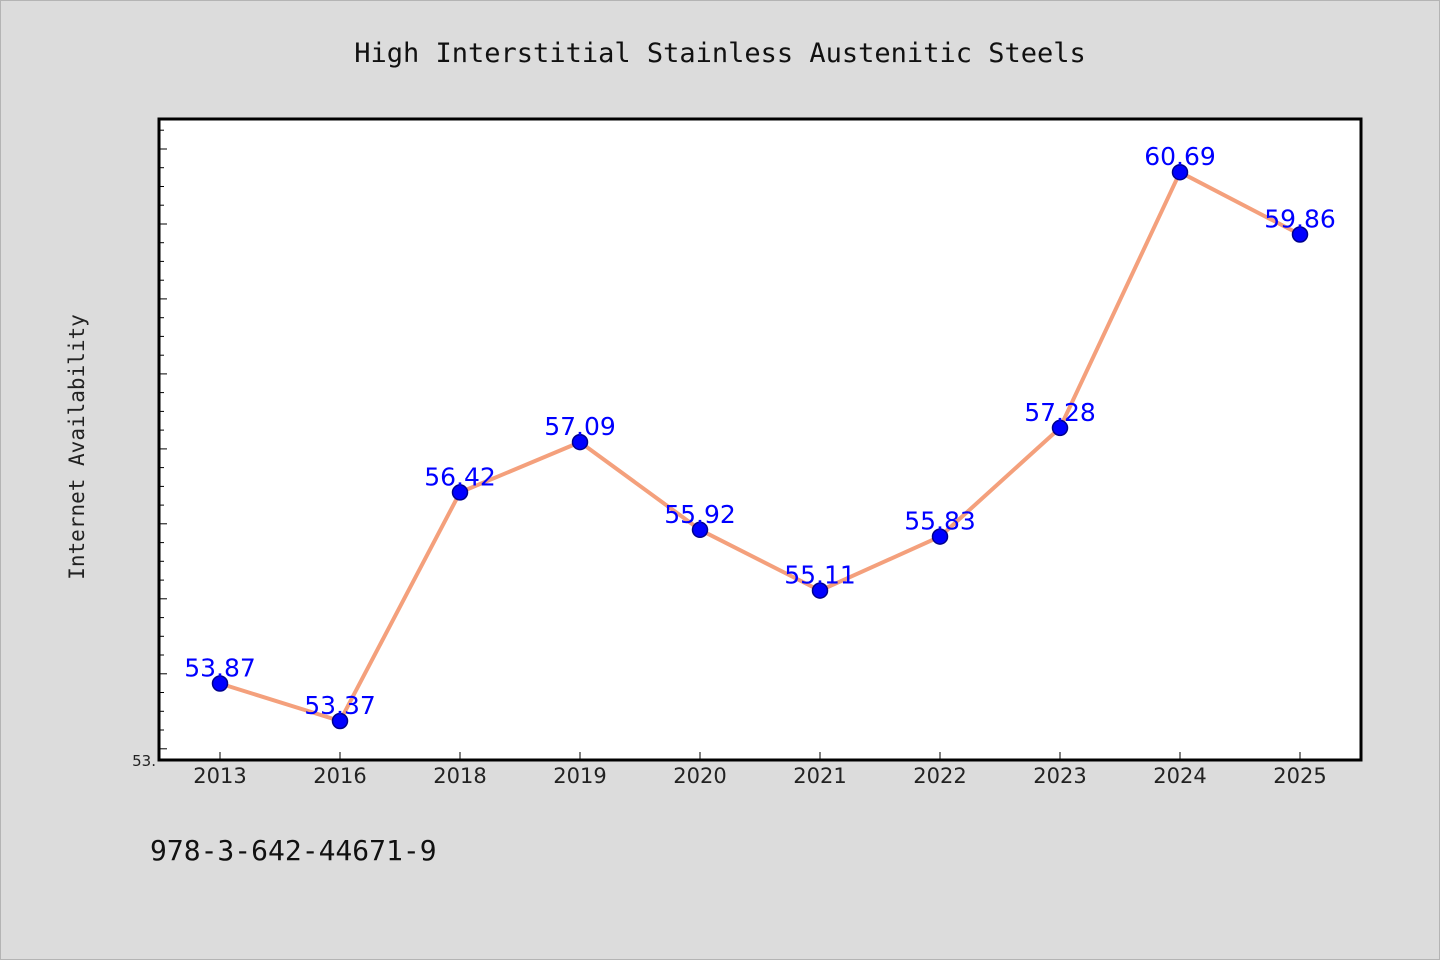 Image resolution: width=1440 pixels, height=960 pixels. I want to click on y-axis-ticks: 53., so click(149, 449).